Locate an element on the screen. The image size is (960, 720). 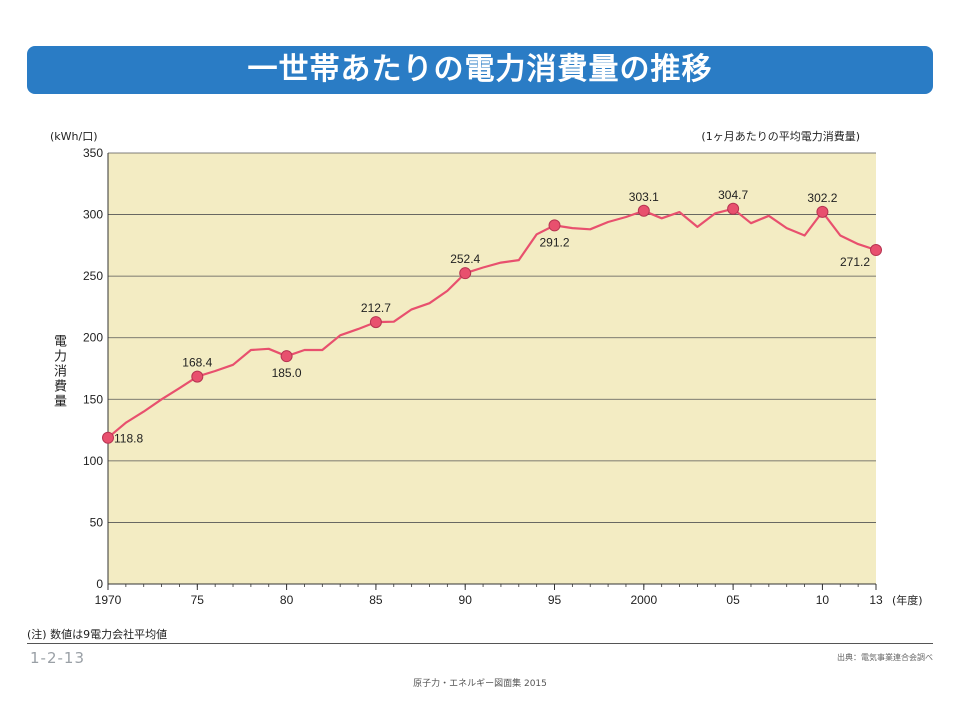
x-tick-label: 10 is located at coordinates (823, 600).